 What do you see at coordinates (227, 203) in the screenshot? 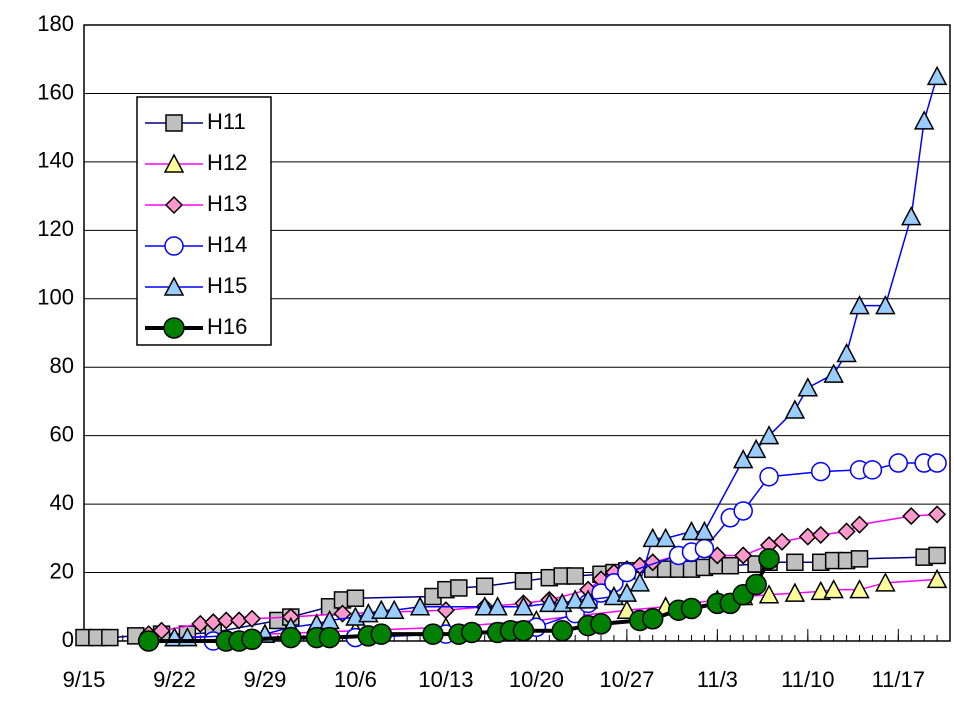
I see `legend-label: H13` at bounding box center [227, 203].